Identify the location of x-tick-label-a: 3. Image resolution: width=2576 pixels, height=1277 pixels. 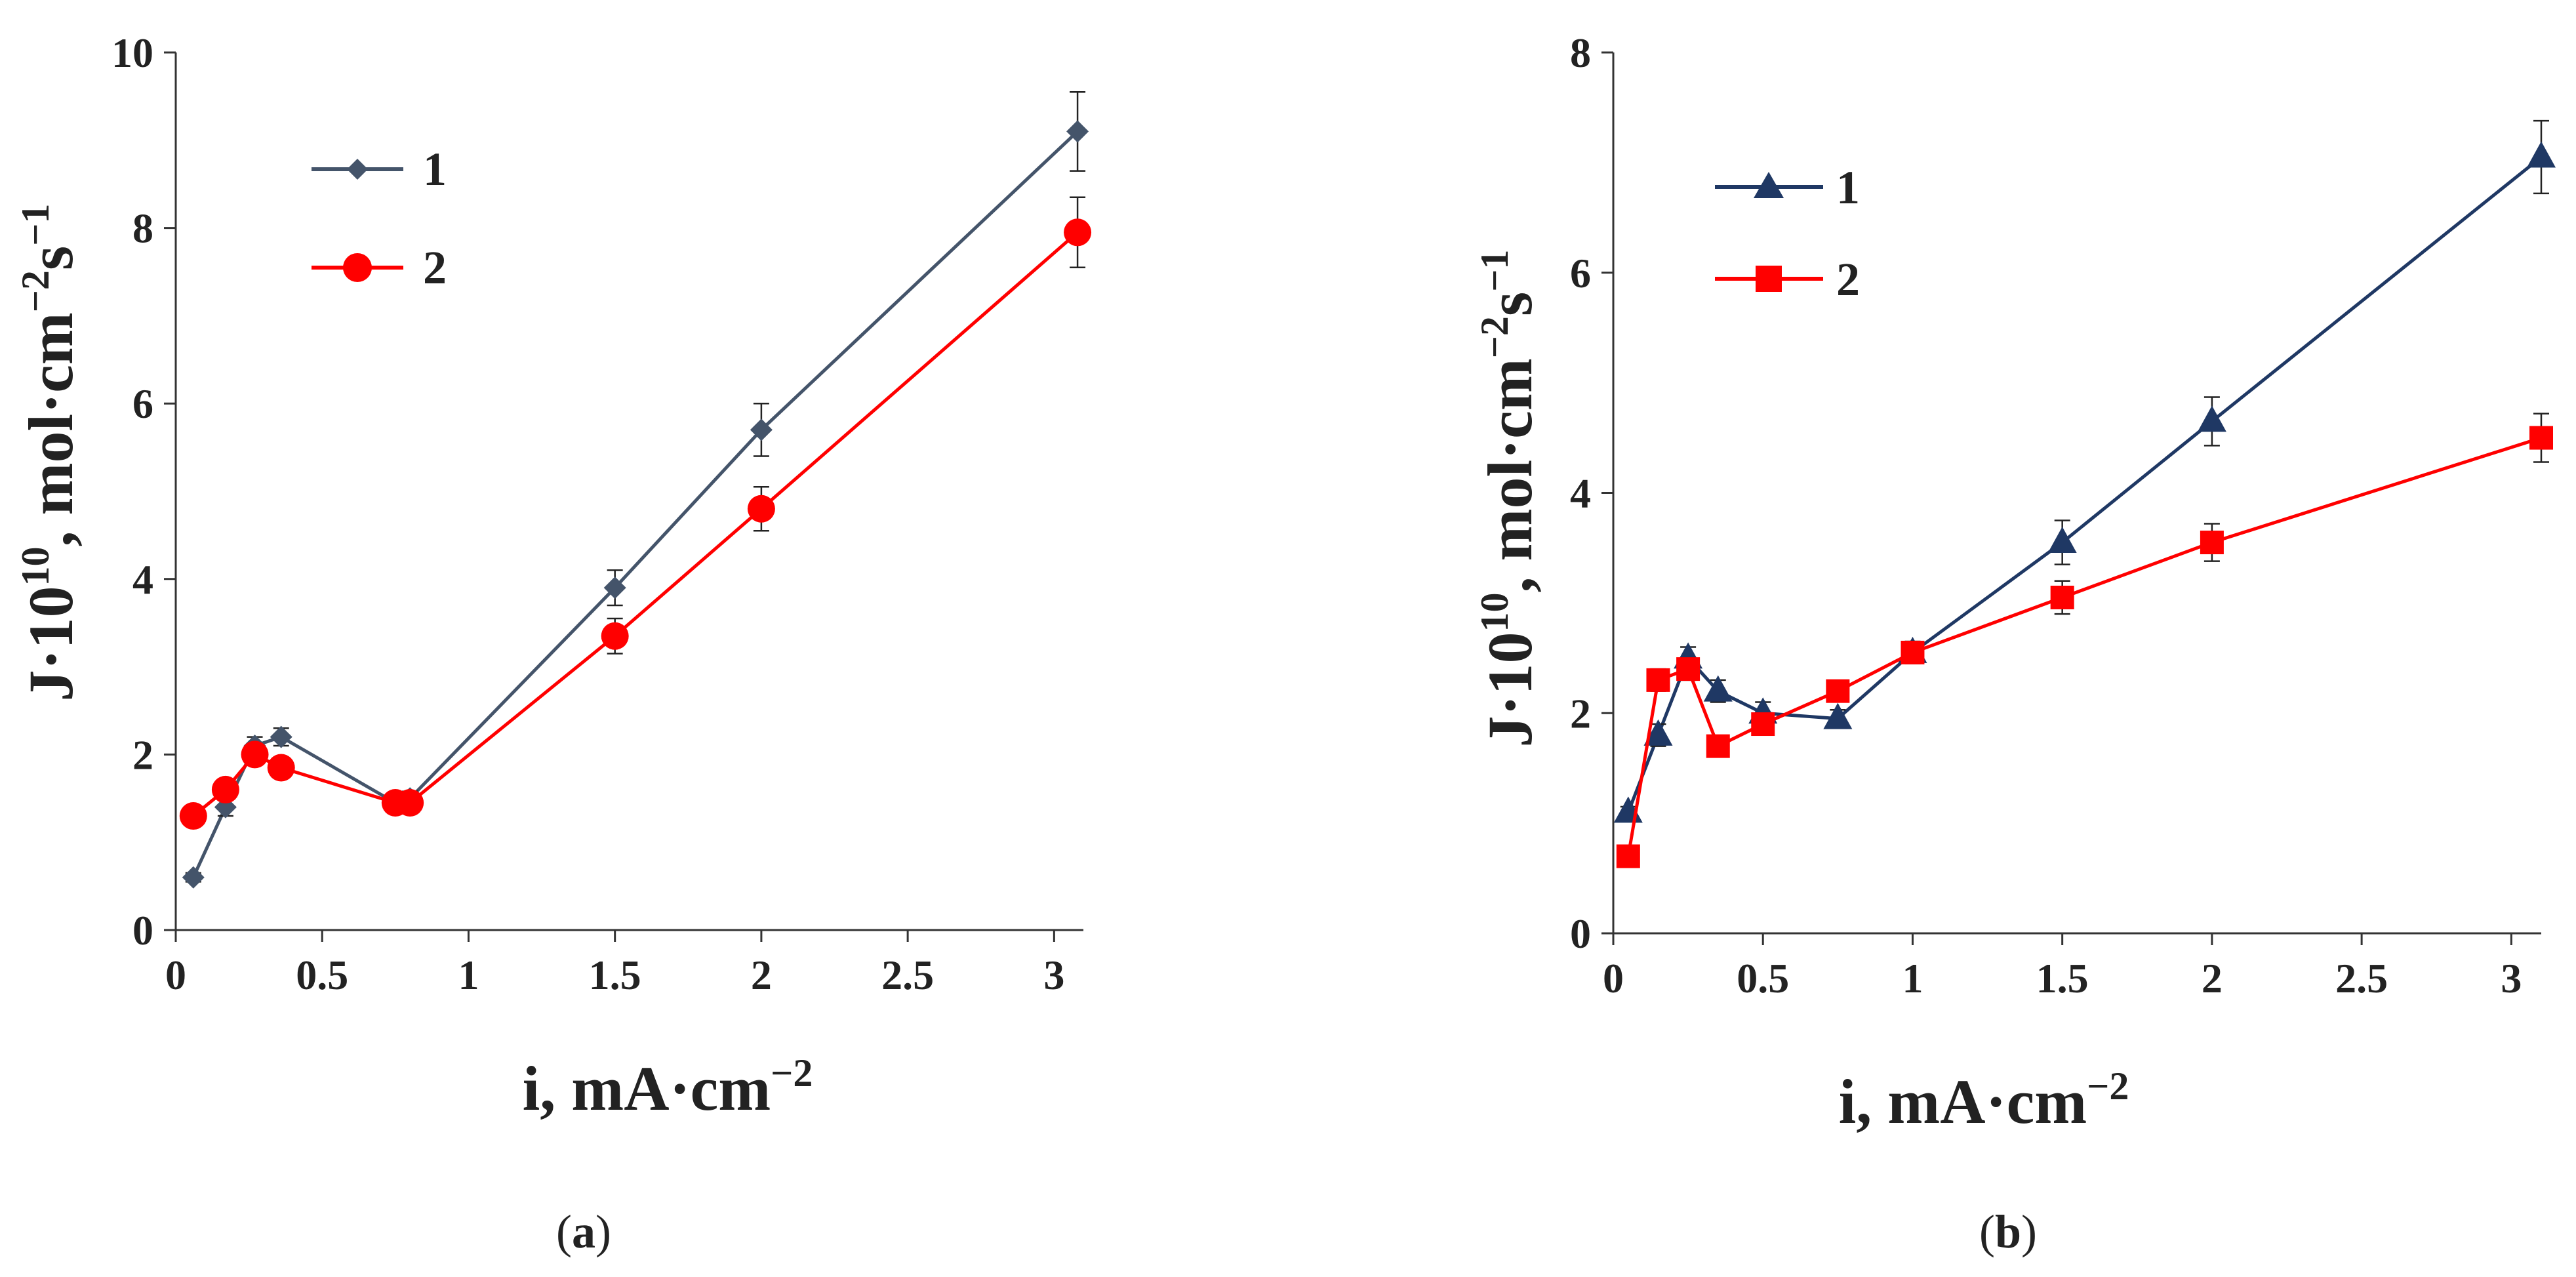
(1053, 975).